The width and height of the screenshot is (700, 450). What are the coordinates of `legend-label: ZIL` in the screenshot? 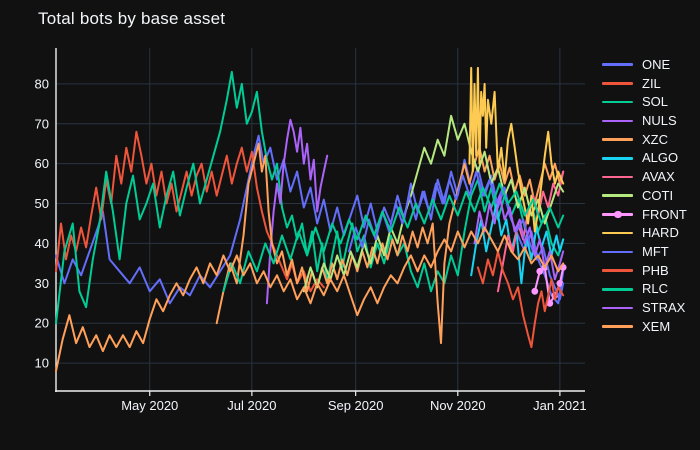 It's located at (651, 83).